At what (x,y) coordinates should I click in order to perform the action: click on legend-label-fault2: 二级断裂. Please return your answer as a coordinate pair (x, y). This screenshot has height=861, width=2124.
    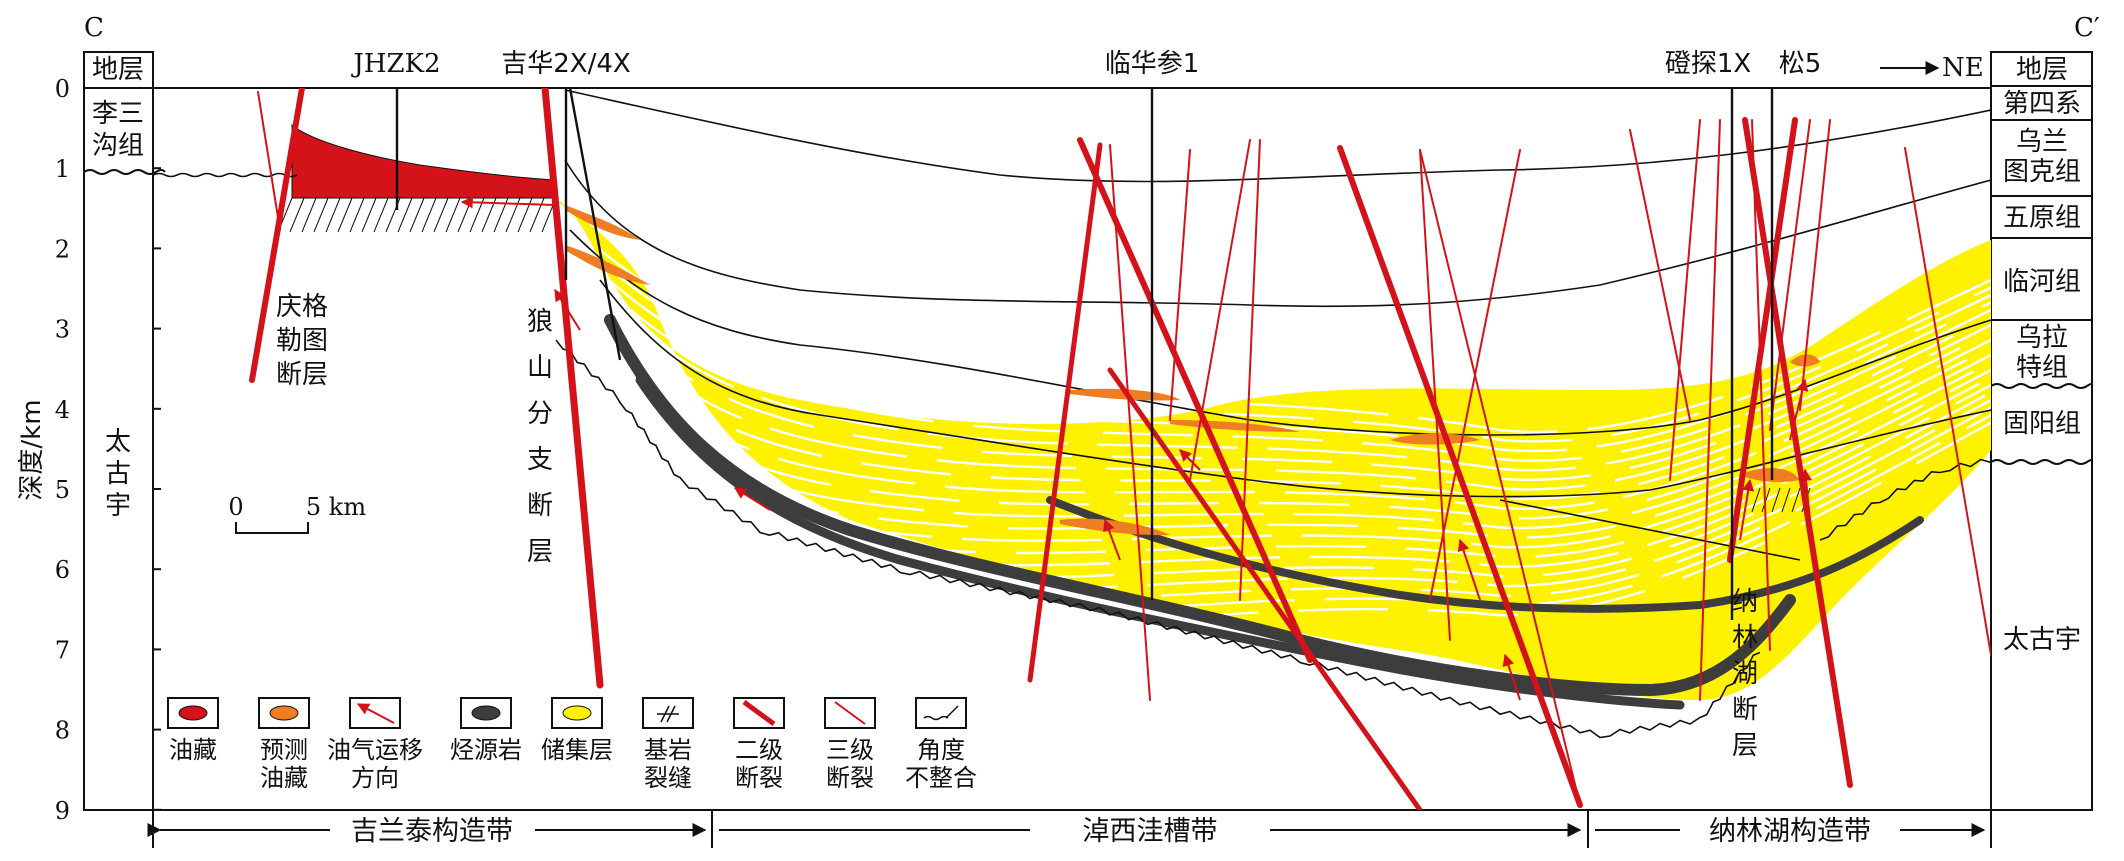
    Looking at the image, I should click on (759, 764).